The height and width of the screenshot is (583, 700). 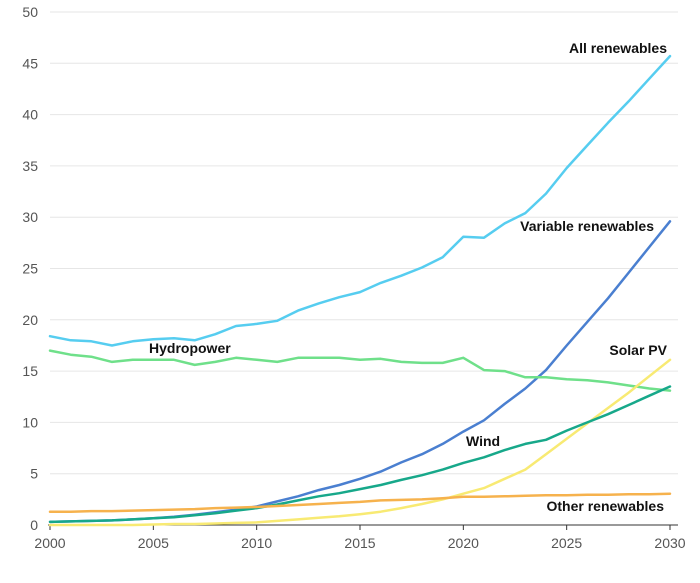 I want to click on series-label-all-renewables: All renewables, so click(x=618, y=48).